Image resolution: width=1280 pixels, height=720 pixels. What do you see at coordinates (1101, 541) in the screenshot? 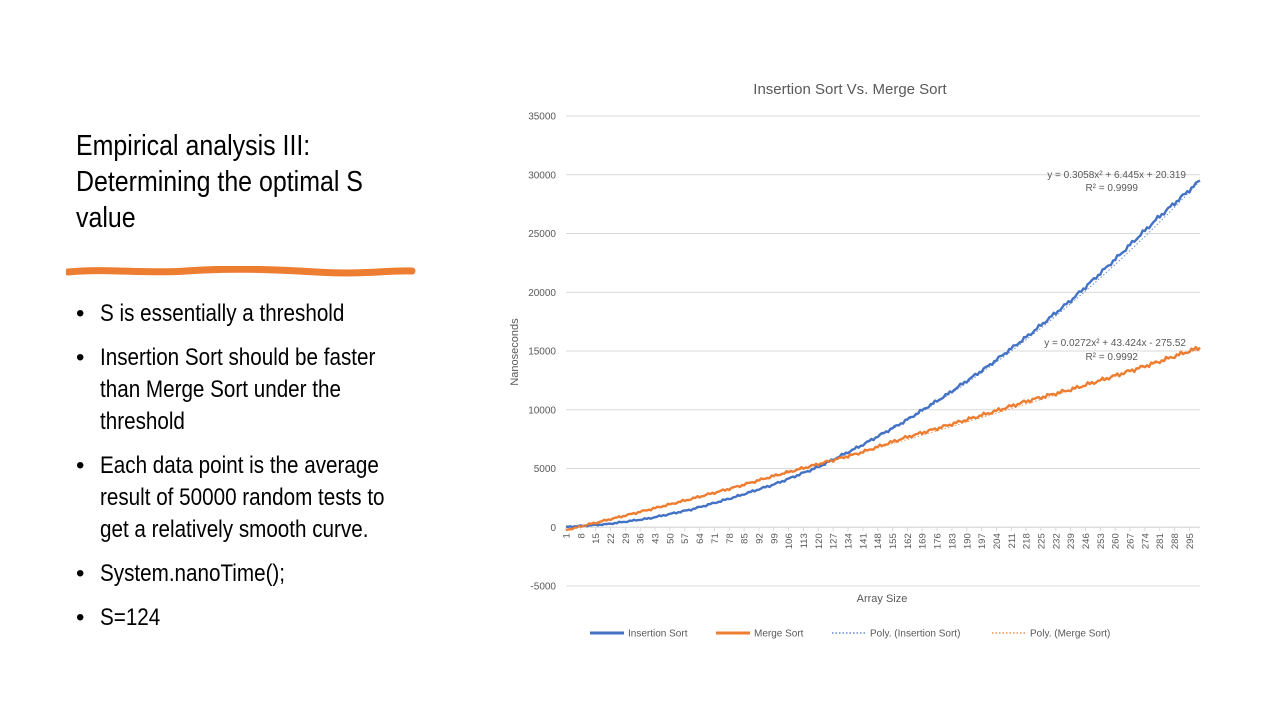
I see `x-tick-label: 253` at bounding box center [1101, 541].